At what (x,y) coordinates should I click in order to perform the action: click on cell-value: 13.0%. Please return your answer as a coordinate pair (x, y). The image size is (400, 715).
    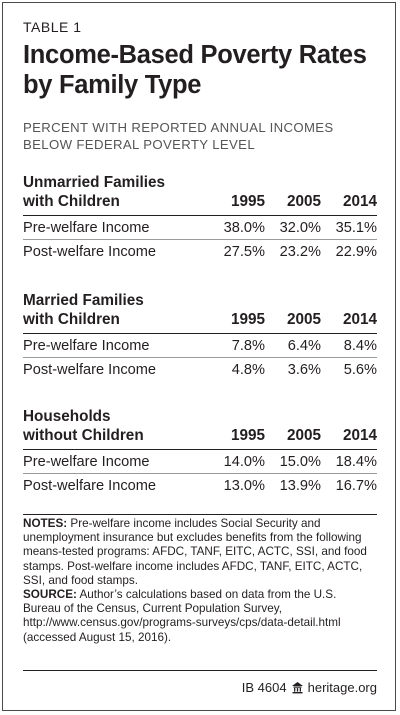
    Looking at the image, I should click on (244, 485).